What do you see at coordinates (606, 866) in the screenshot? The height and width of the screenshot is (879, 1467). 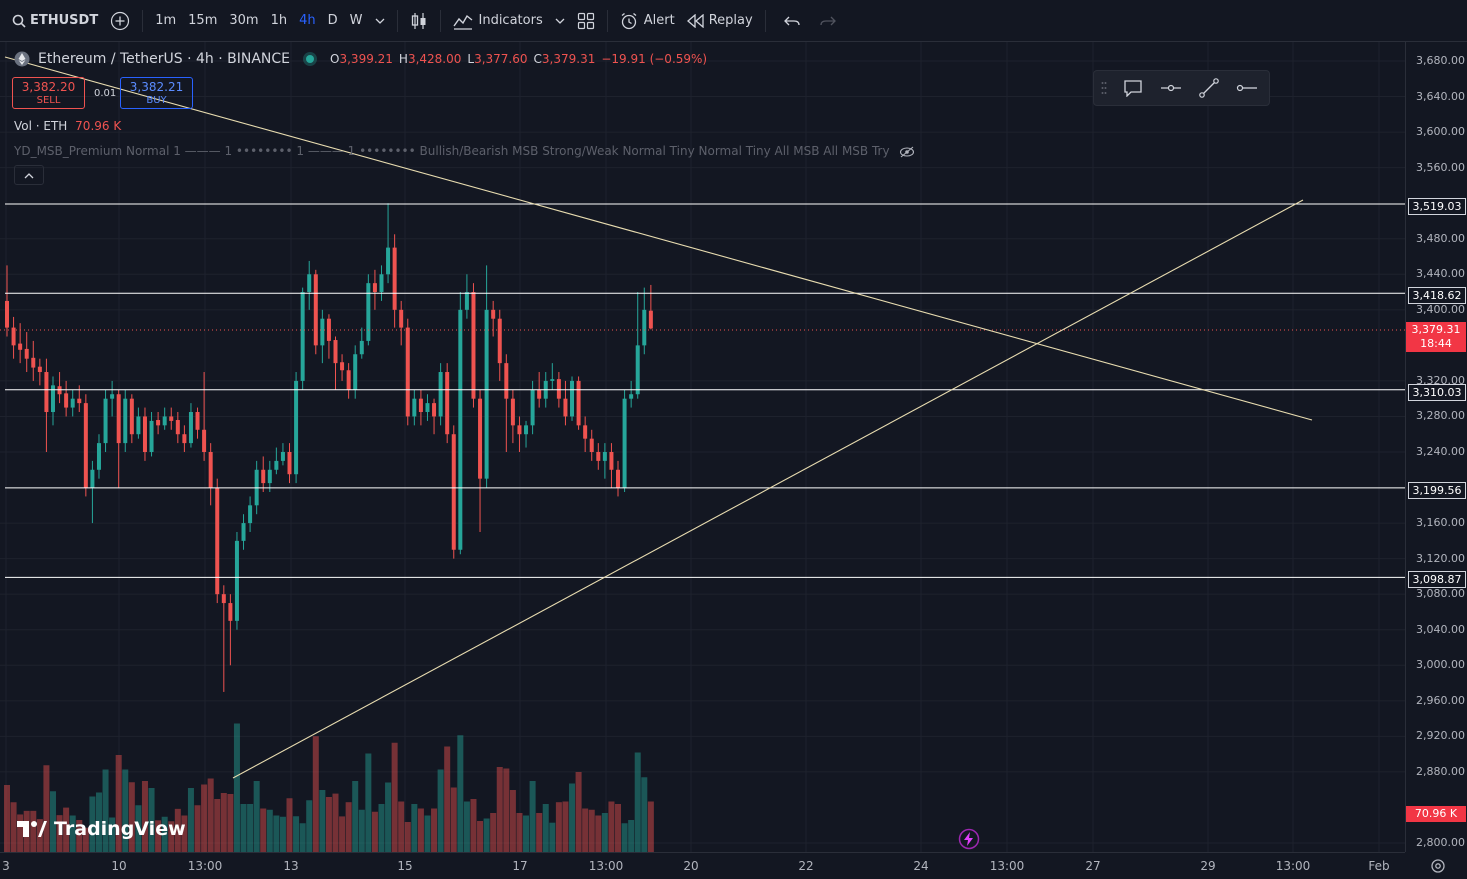 I see `time-axis-label: 13:00` at bounding box center [606, 866].